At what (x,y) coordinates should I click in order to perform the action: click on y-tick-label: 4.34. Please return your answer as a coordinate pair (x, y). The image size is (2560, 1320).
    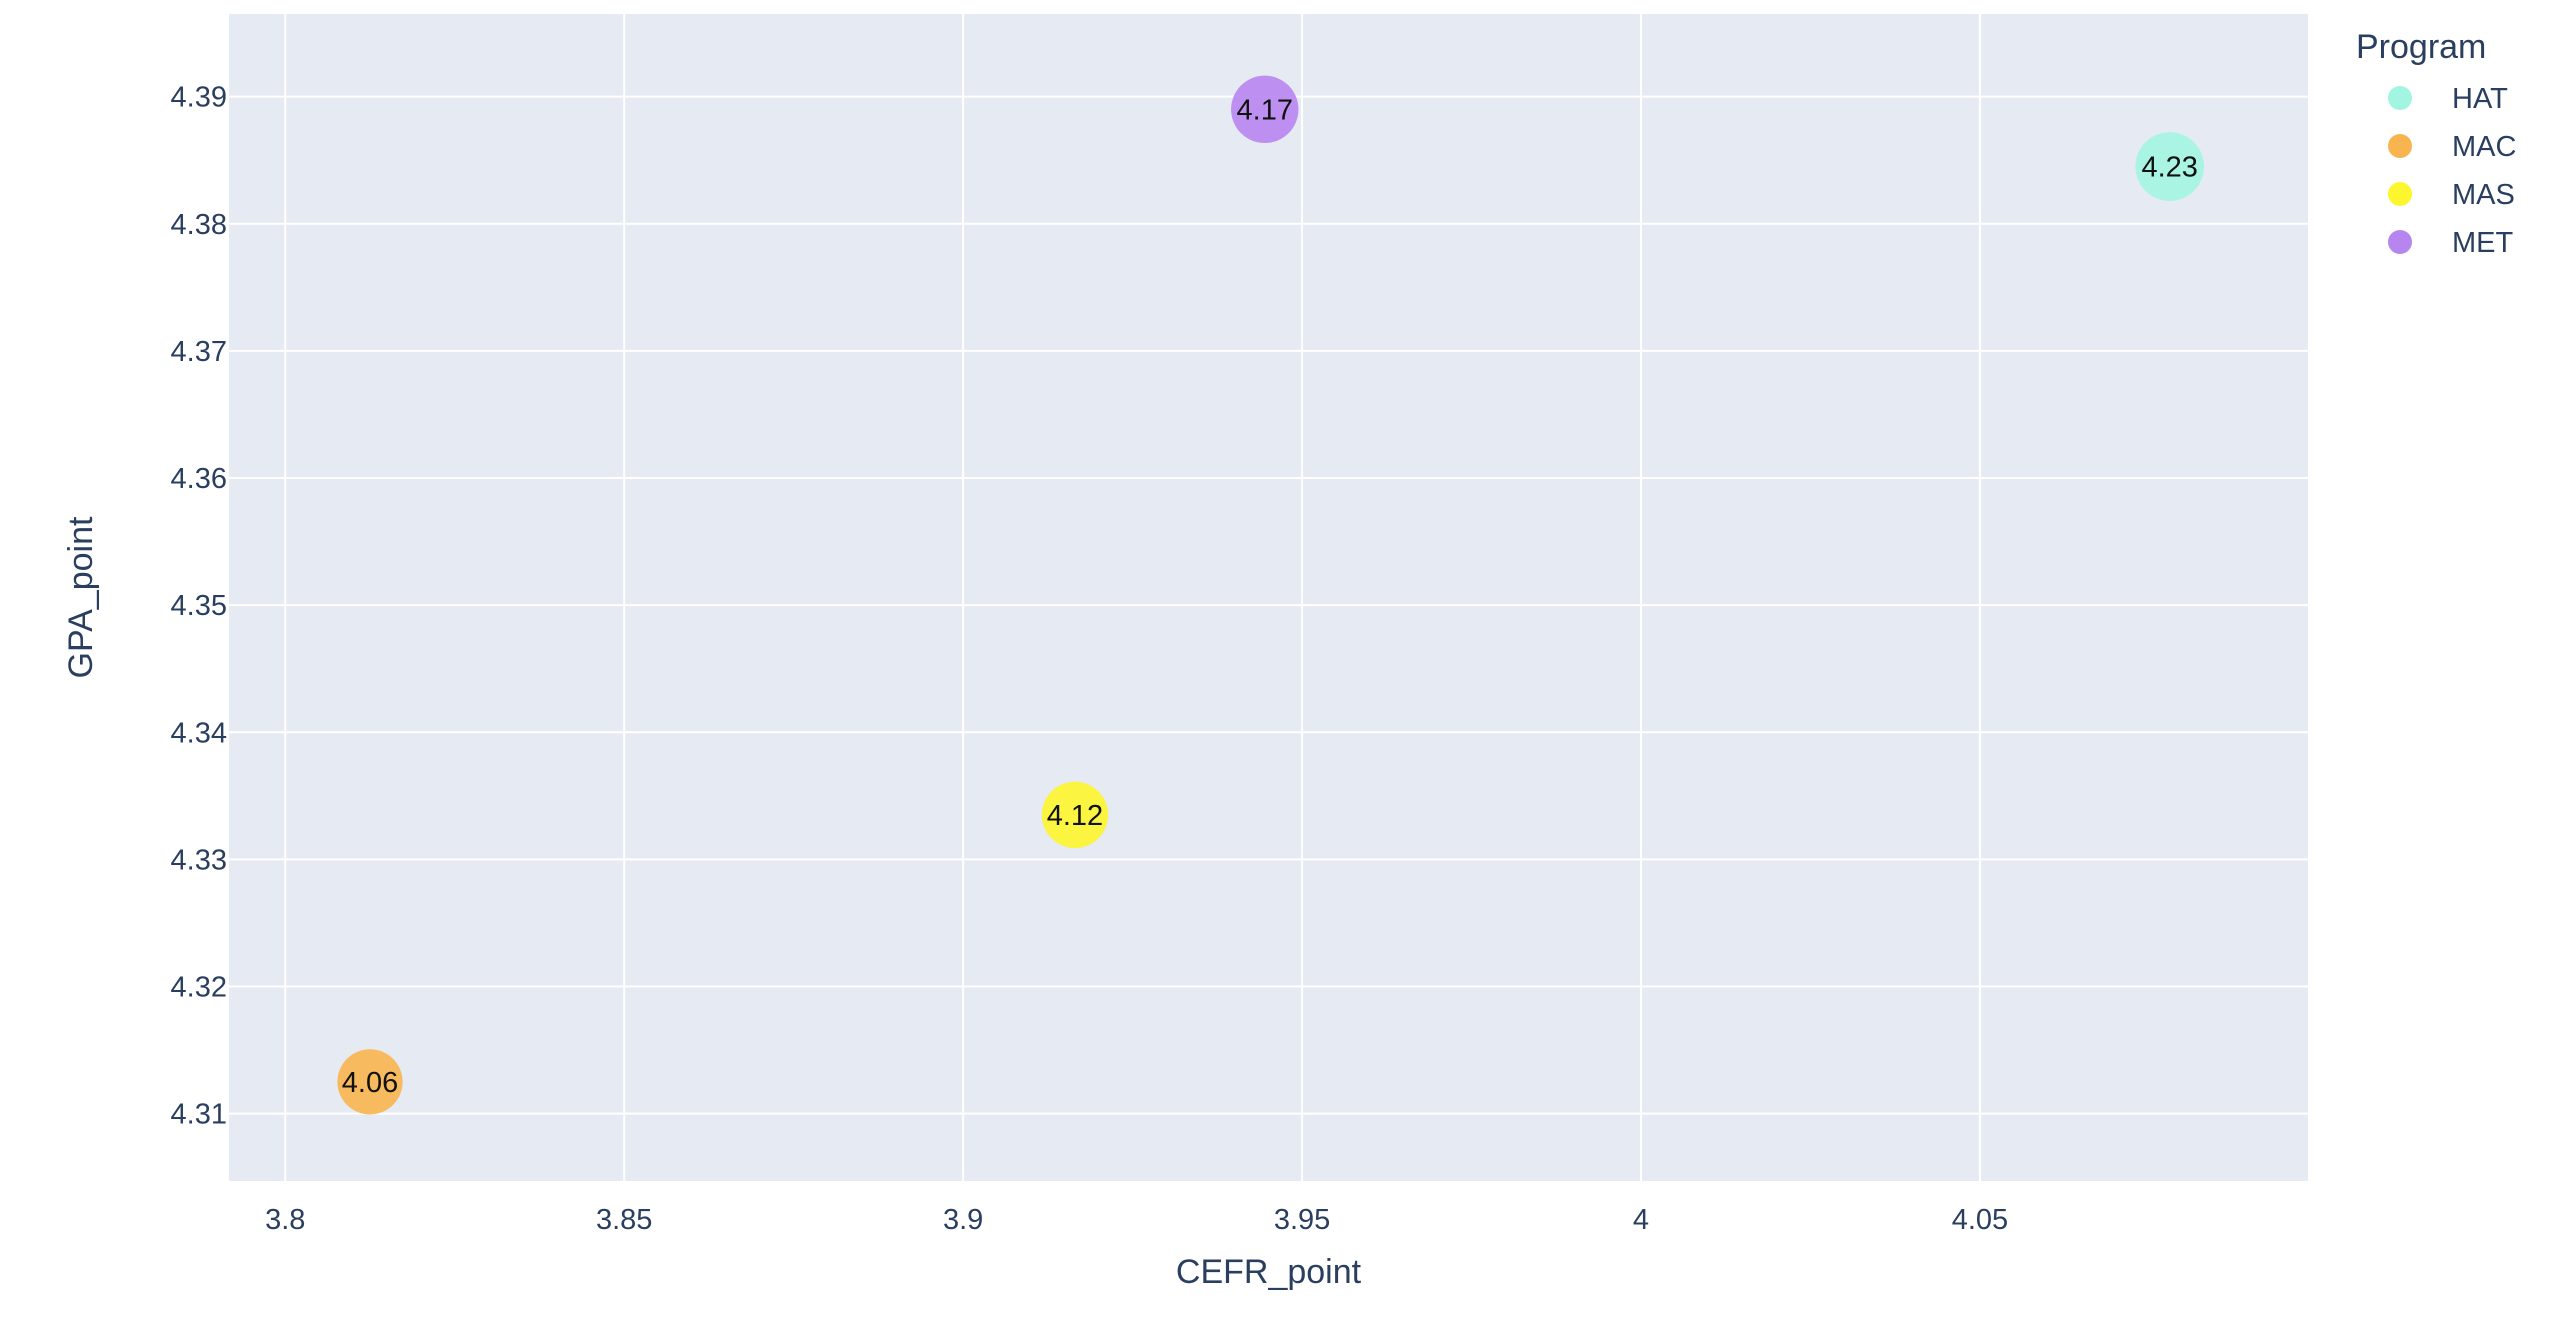
    Looking at the image, I should click on (199, 733).